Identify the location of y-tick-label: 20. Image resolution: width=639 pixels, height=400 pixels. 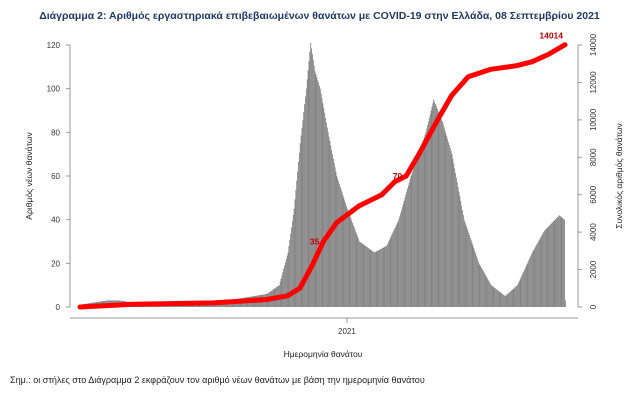
(55, 263).